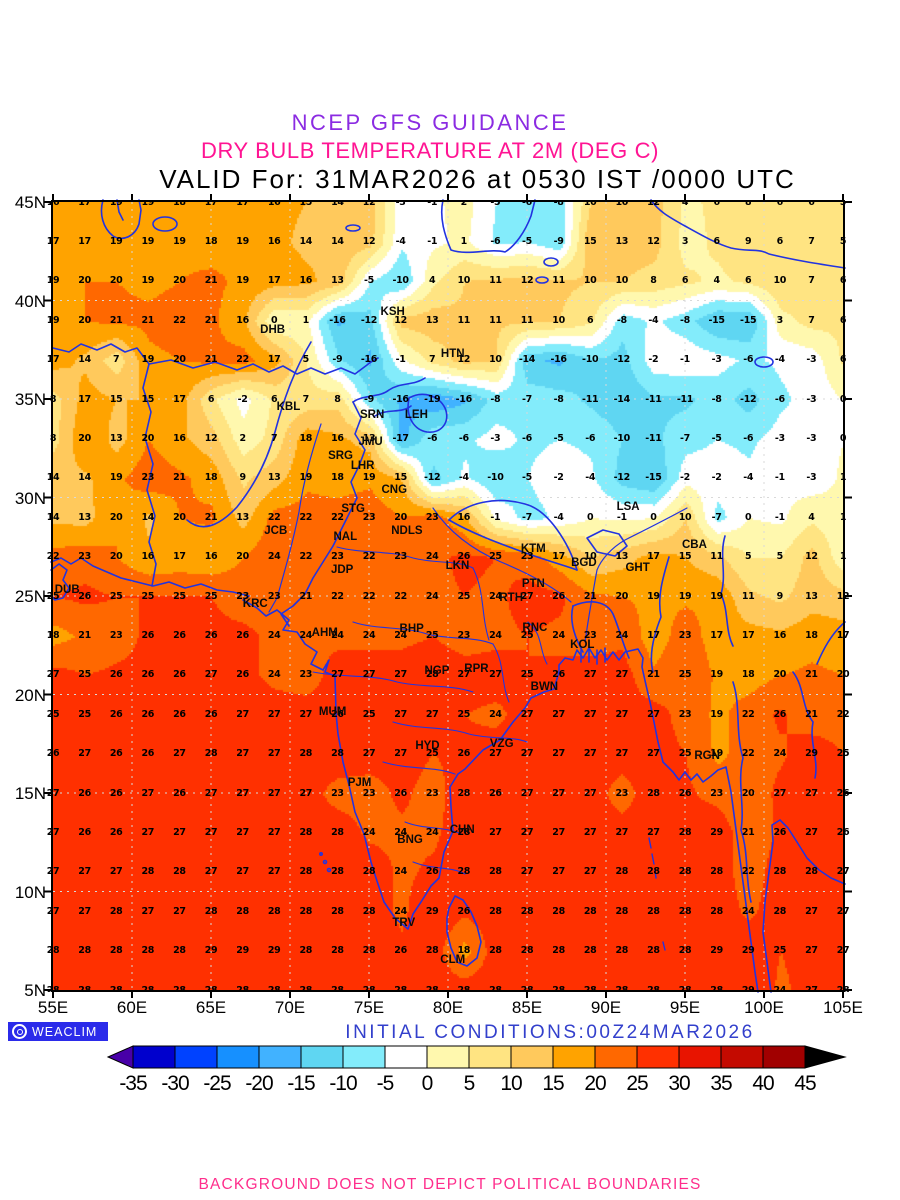  What do you see at coordinates (400, 438) in the screenshot?
I see `grid-value: -17` at bounding box center [400, 438].